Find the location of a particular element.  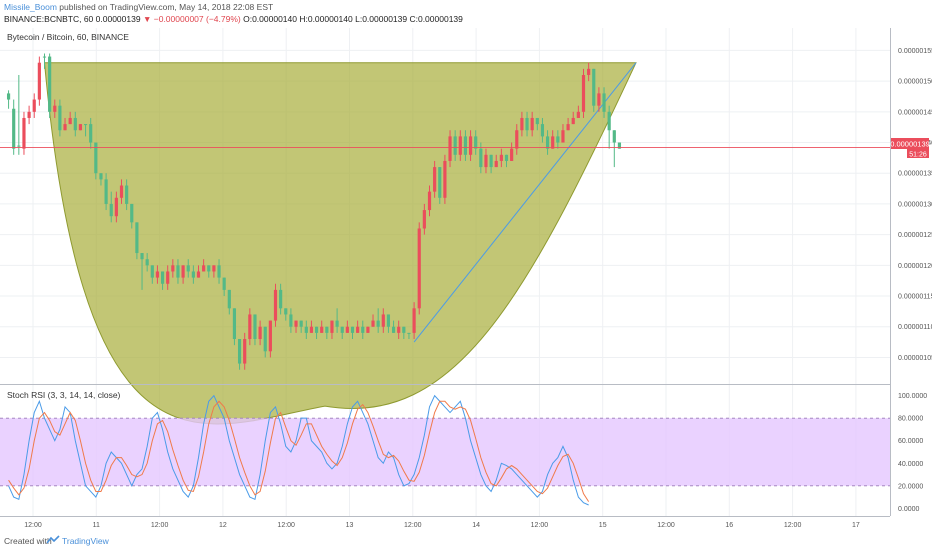

price-tick-label-2: 0.00000115 is located at coordinates (915, 297).